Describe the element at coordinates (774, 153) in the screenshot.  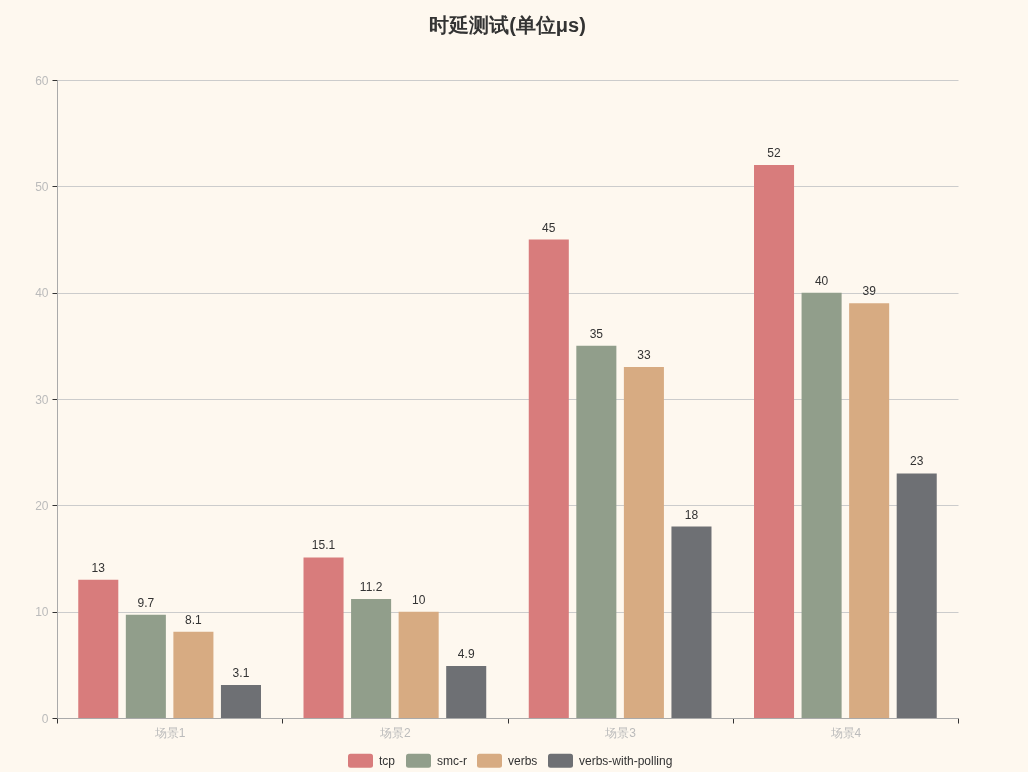
I see `data-label: 52` at that location.